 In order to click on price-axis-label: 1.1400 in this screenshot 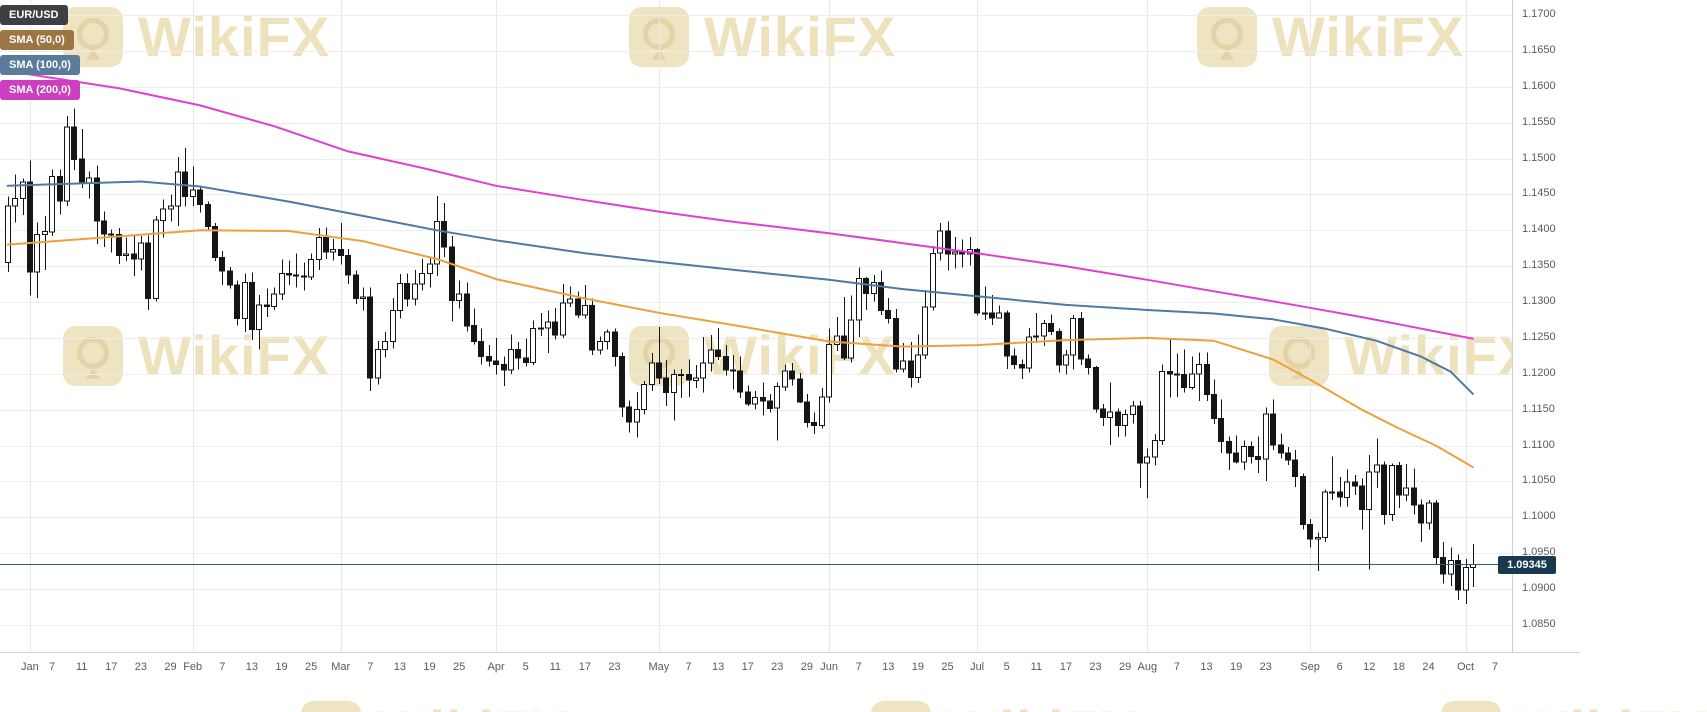, I will do `click(1539, 229)`.